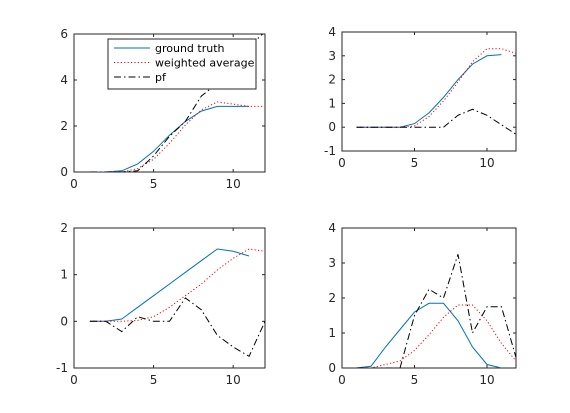  I want to click on subplot-4: 0 5 10 0 1 2 3 4, so click(422, 304).